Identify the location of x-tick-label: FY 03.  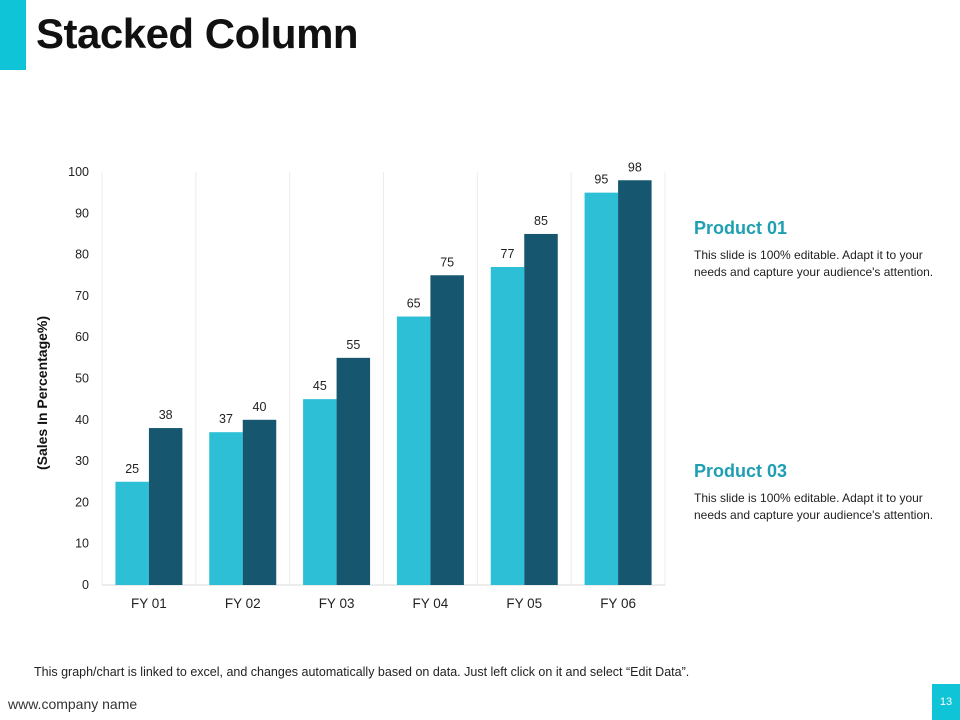
(337, 603).